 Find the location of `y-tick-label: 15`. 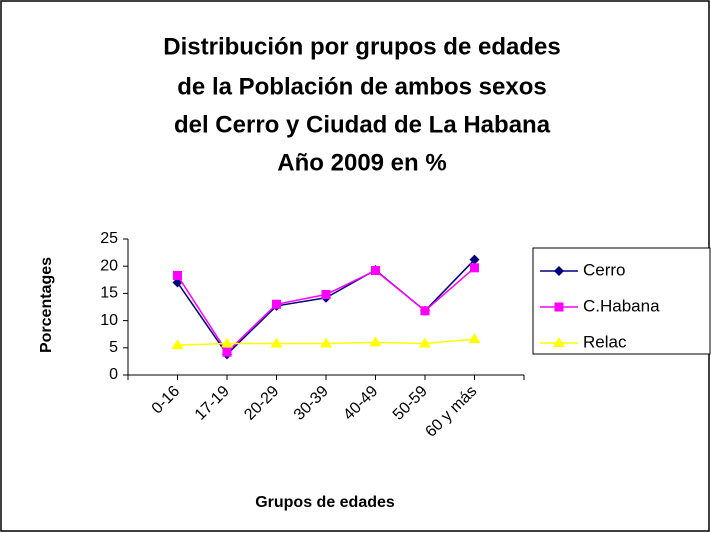

y-tick-label: 15 is located at coordinates (109, 293).